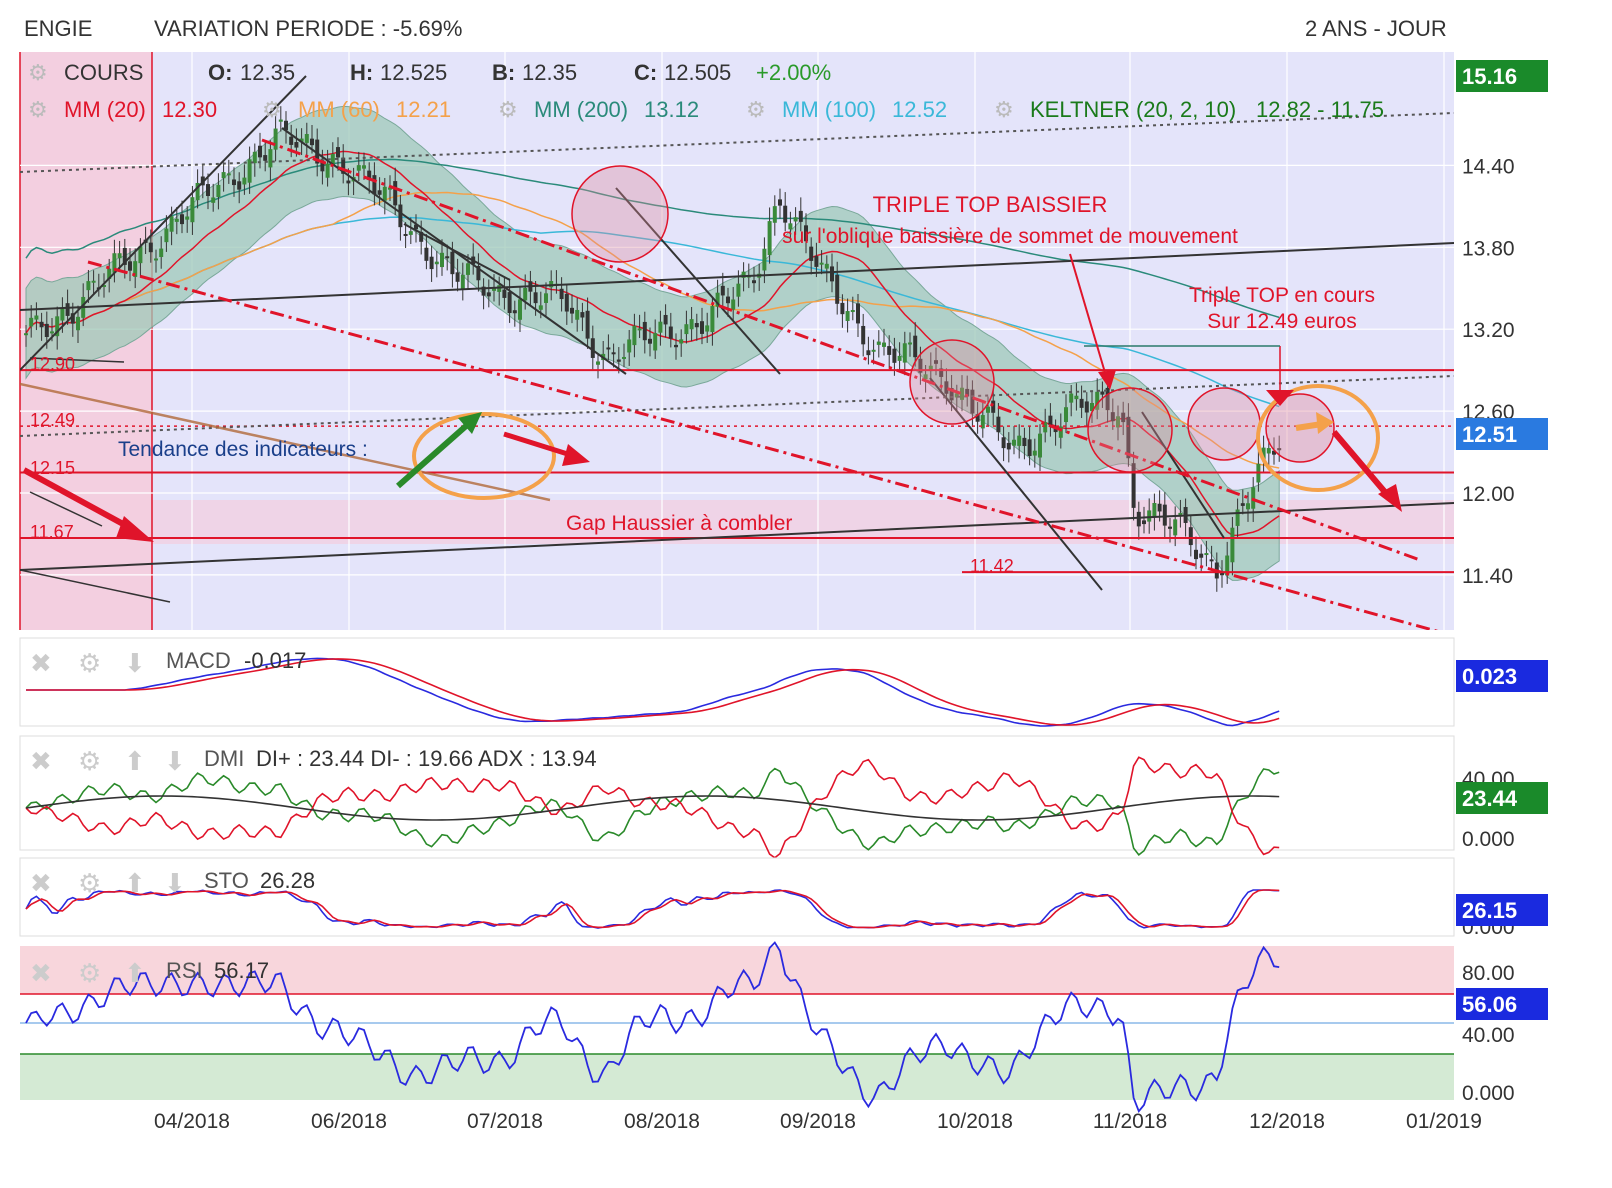 The image size is (1612, 1188). Describe the element at coordinates (1489, 676) in the screenshot. I see `macd-badge-text: 0.023` at that location.